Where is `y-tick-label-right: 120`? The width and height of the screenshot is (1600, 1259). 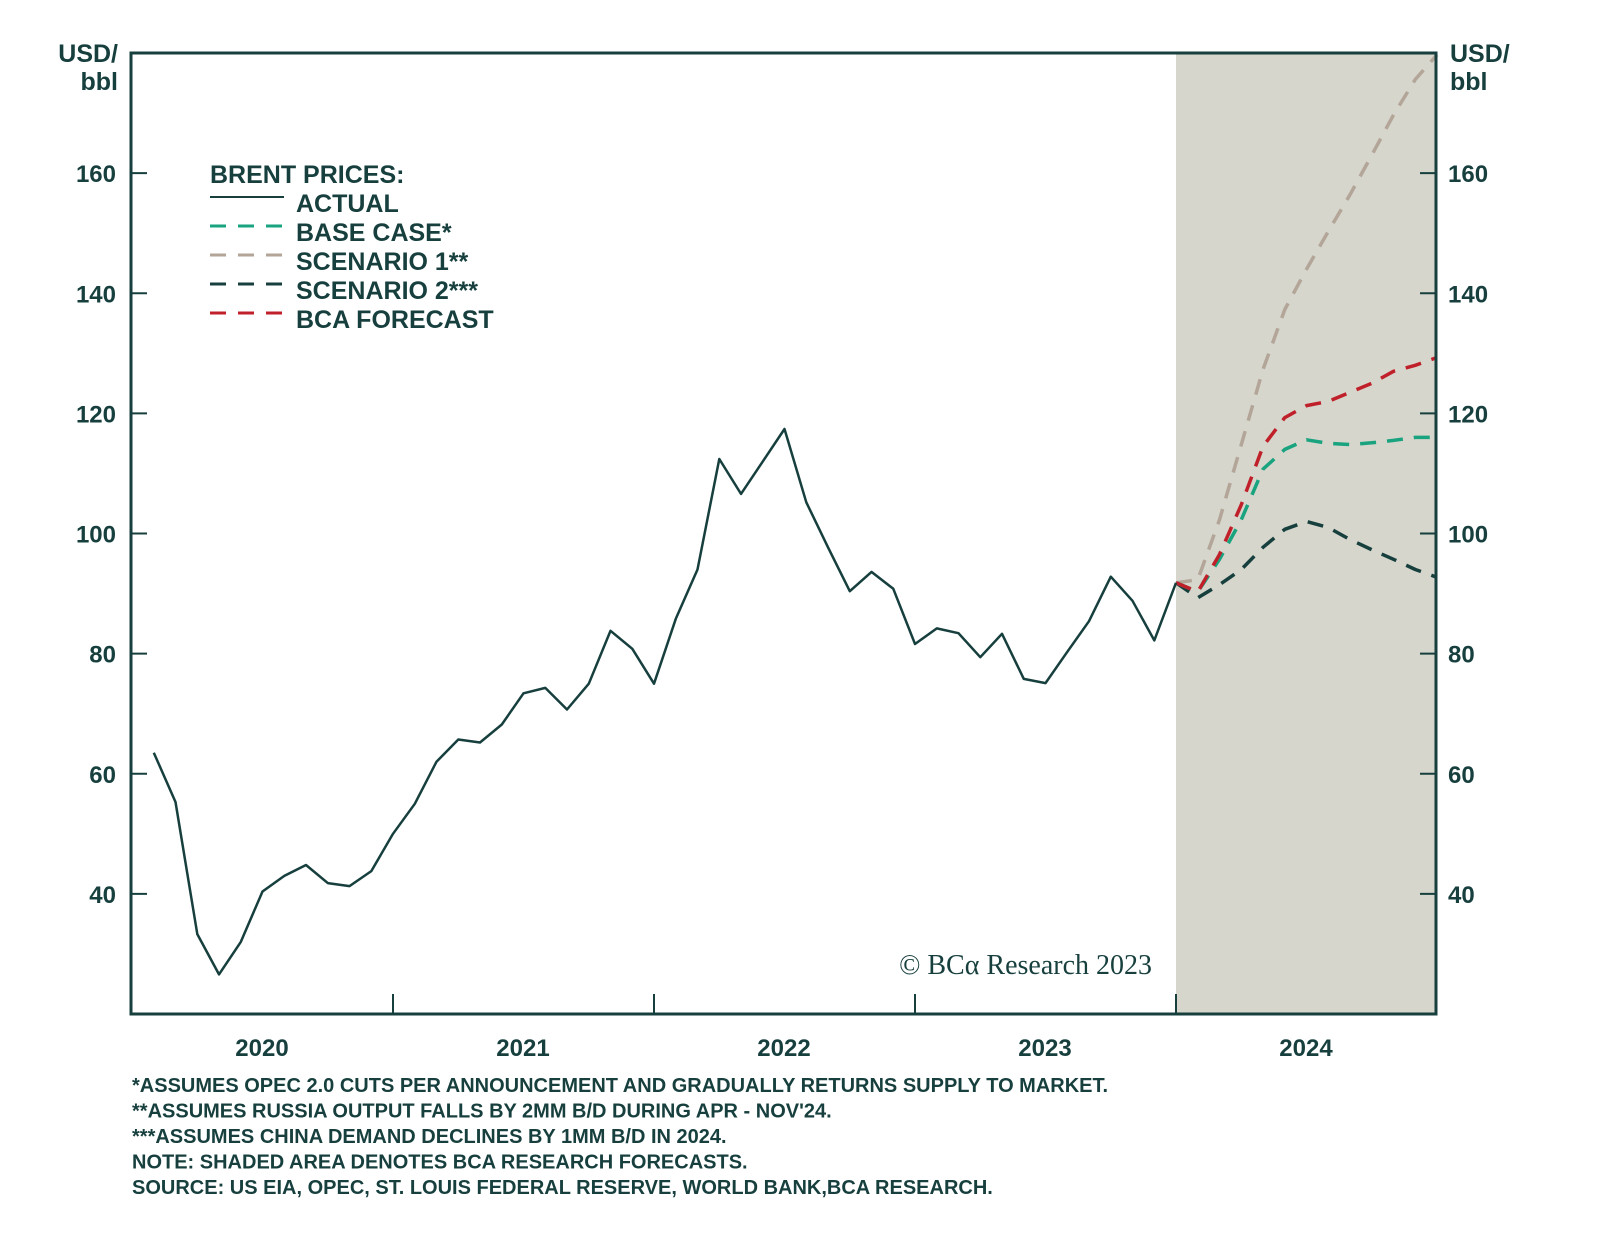
y-tick-label-right: 120 is located at coordinates (1468, 414).